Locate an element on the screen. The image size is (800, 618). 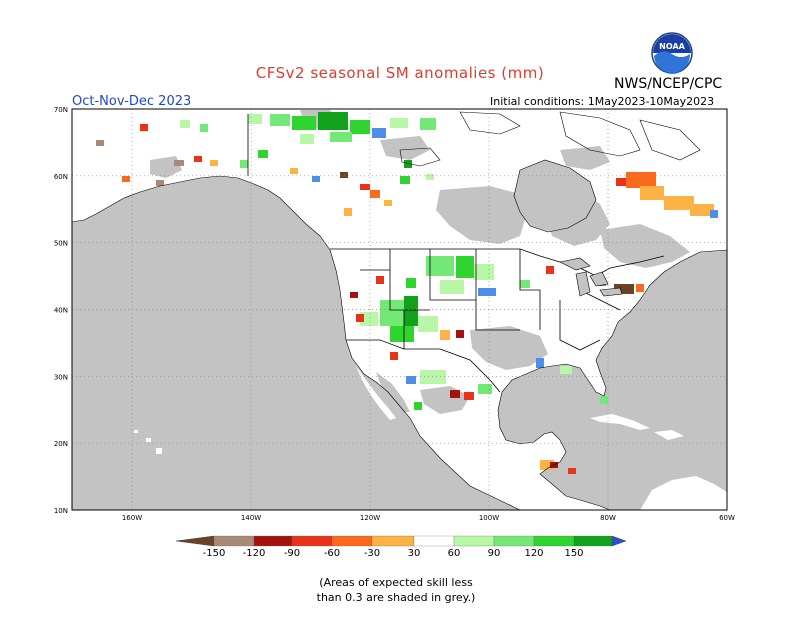
land-baja is located at coordinates (376, 393).